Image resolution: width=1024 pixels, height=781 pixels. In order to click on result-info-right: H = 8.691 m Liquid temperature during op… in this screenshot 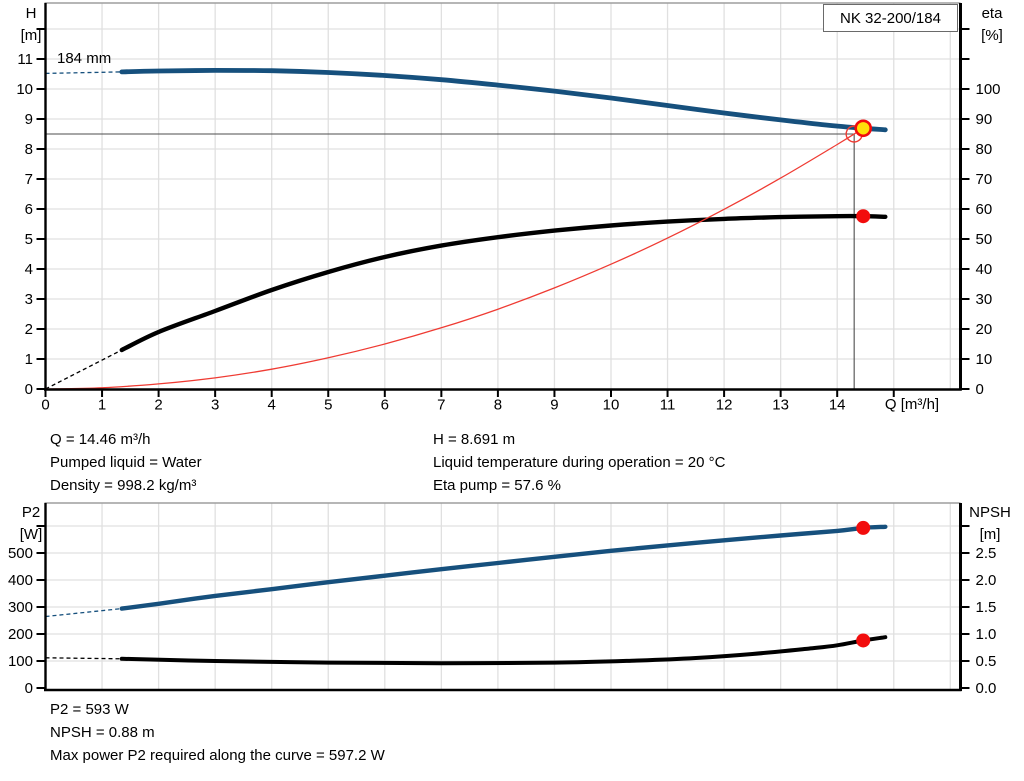, I will do `click(579, 462)`.